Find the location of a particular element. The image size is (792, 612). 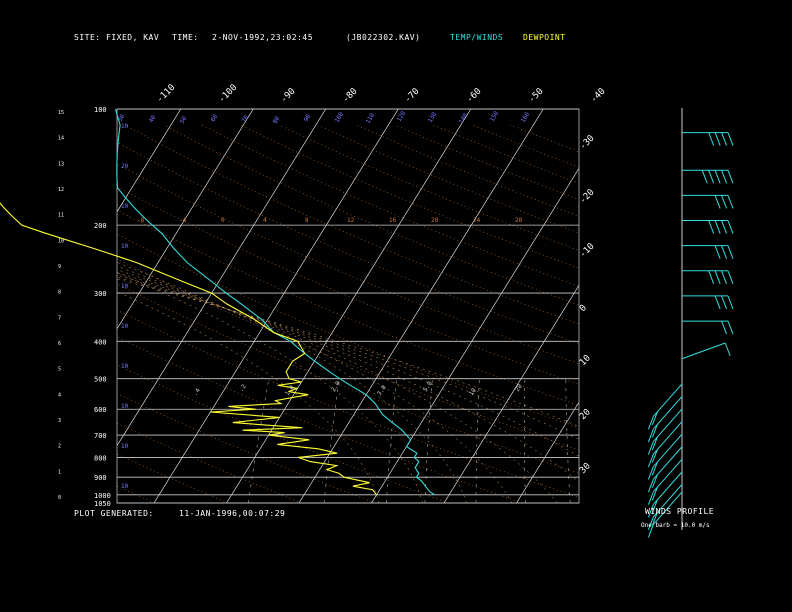

winds-profile-title: WINDS PROFILE is located at coordinates (680, 511).